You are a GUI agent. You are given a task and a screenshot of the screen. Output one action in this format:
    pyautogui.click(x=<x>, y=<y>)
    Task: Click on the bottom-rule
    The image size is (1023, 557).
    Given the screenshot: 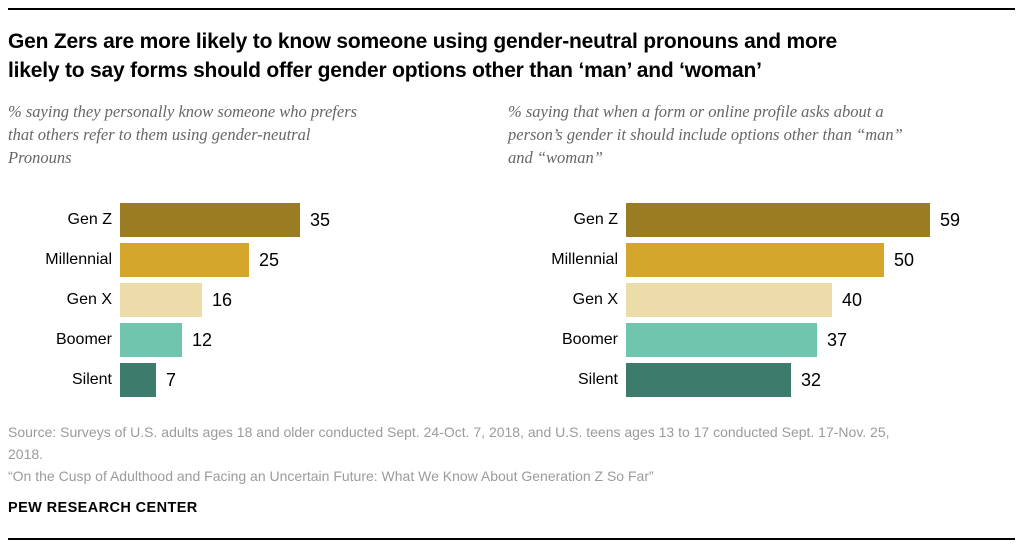 What is the action you would take?
    pyautogui.click(x=511, y=539)
    